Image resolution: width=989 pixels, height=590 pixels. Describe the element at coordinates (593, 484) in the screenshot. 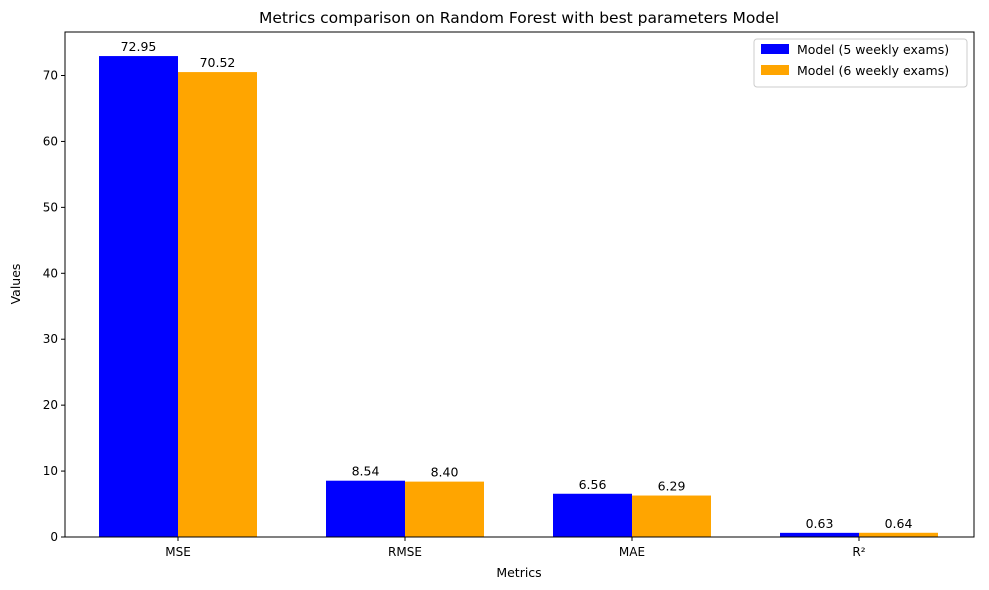

I see `data-label: 6.56` at that location.